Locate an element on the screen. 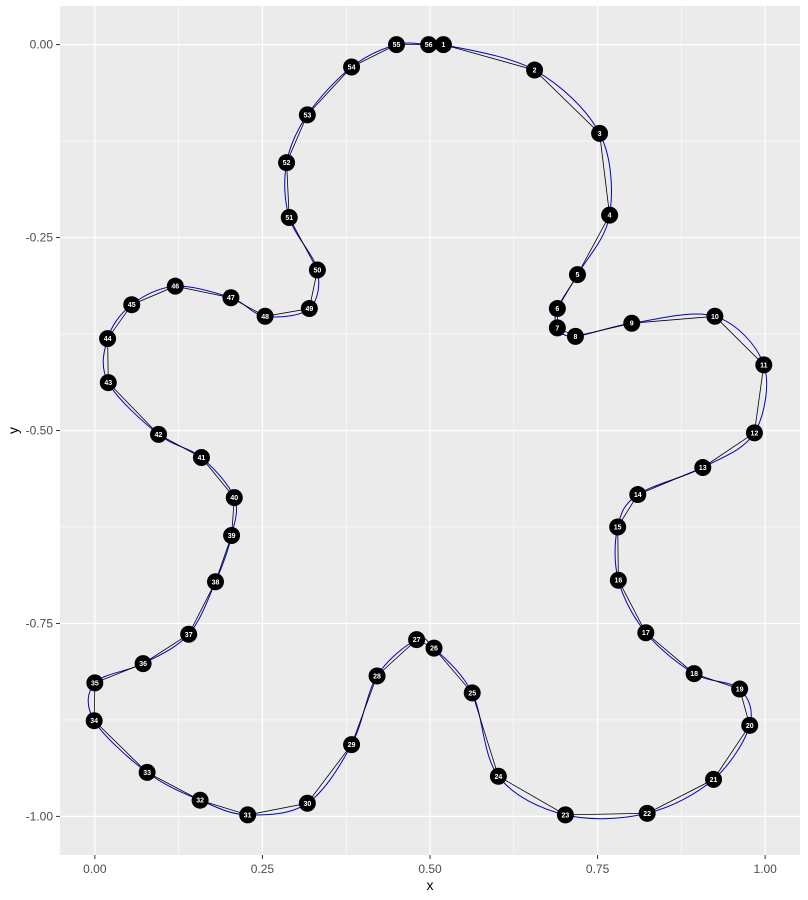  data-point: 15 is located at coordinates (618, 527).